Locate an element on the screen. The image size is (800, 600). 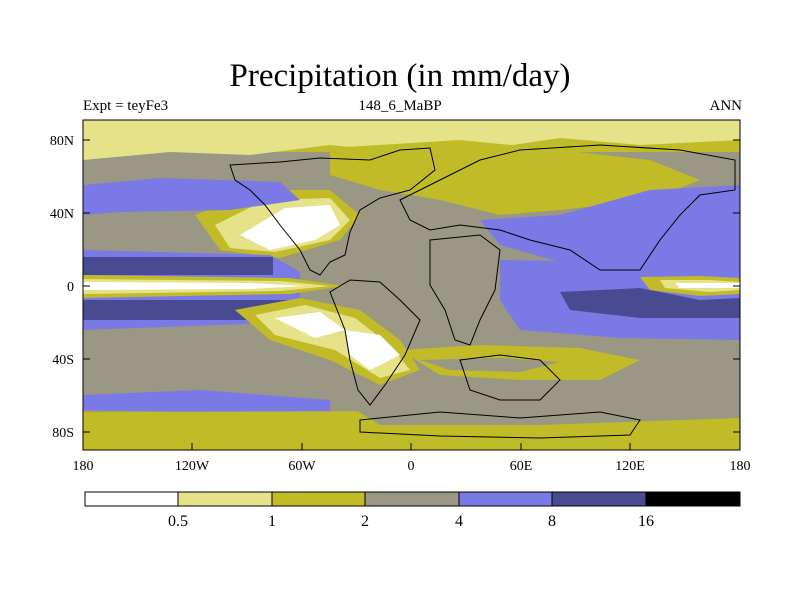
map-title: Precipitation (in mm/day) is located at coordinates (400, 76).